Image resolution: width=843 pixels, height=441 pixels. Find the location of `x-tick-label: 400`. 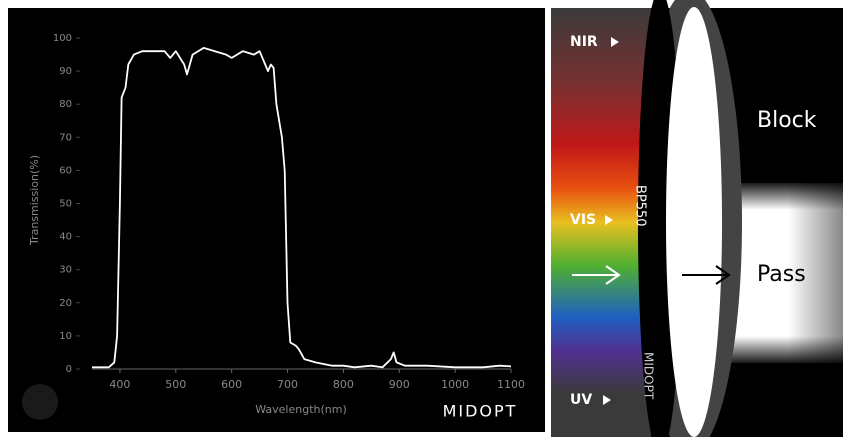

x-tick-label: 400 is located at coordinates (119, 384).